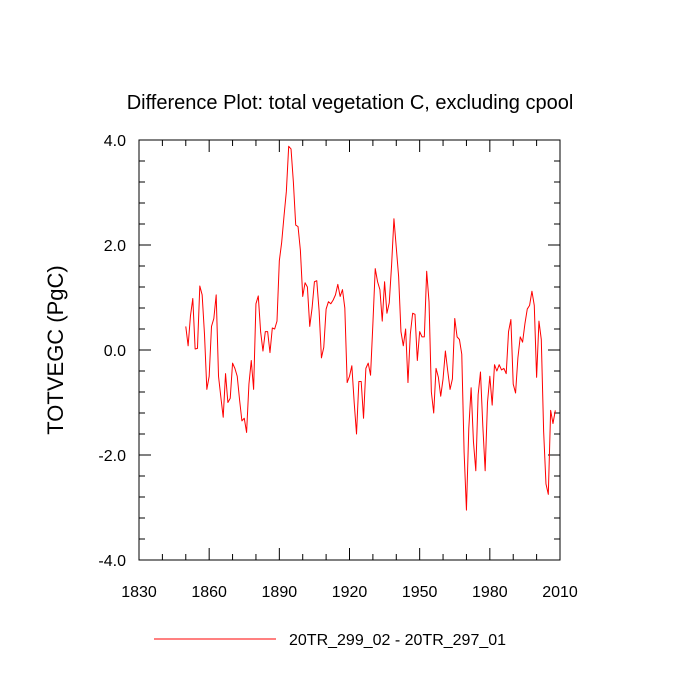  What do you see at coordinates (490, 592) in the screenshot?
I see `x-tick-label: 1980` at bounding box center [490, 592].